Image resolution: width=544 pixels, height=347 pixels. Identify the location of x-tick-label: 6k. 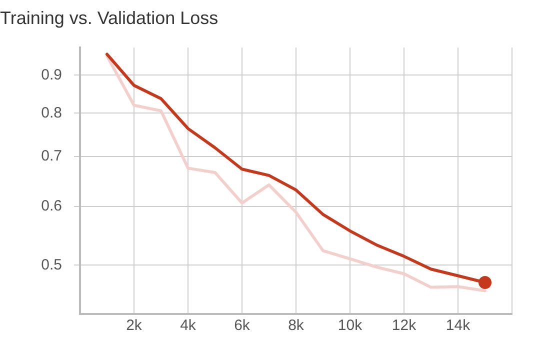
(242, 325).